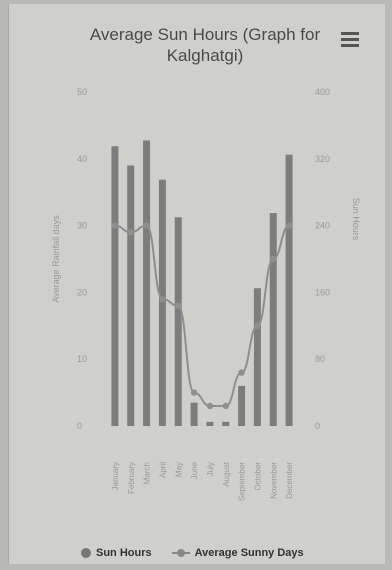 The image size is (392, 570). I want to click on left-tick-label: 30, so click(82, 226).